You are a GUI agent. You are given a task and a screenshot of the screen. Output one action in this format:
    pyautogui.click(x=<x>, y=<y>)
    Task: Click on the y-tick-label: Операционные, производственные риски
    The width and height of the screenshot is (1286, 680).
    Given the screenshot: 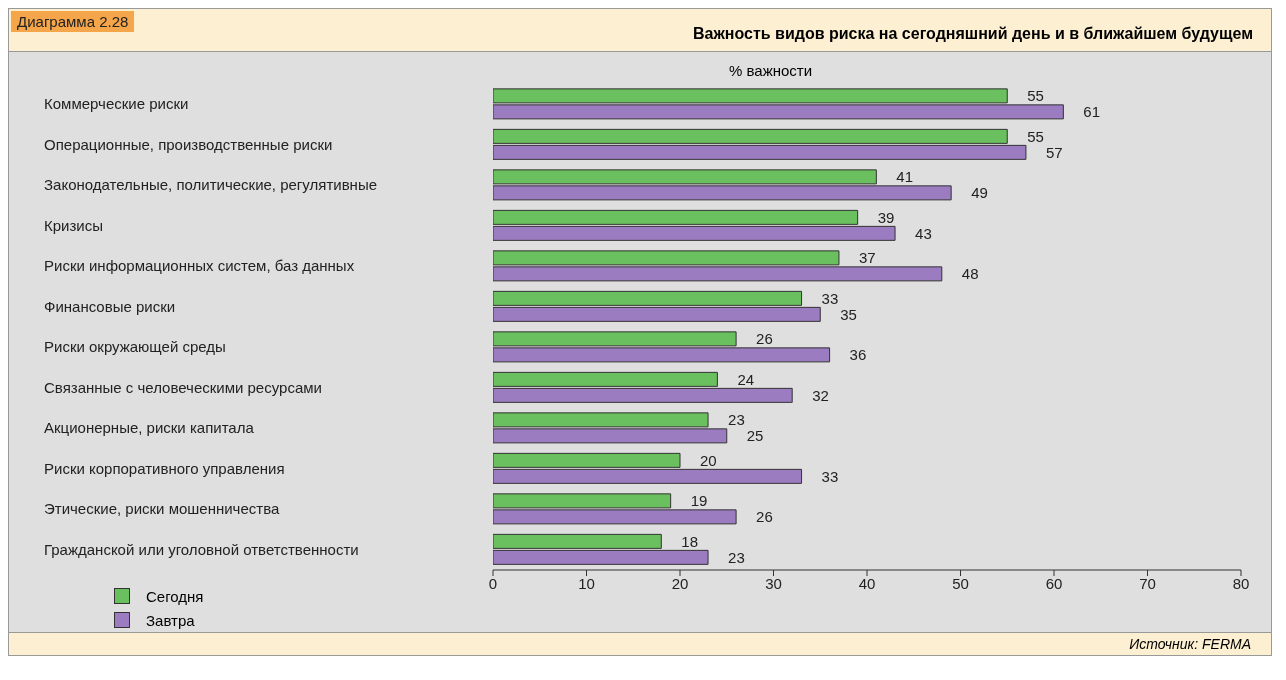 What is the action you would take?
    pyautogui.click(x=188, y=144)
    